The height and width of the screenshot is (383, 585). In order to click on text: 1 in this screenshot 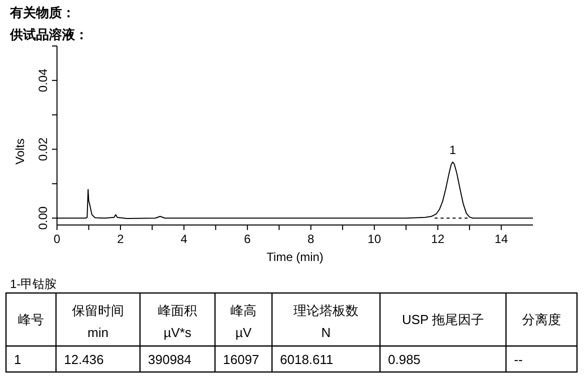, I will do `click(18, 359)`.